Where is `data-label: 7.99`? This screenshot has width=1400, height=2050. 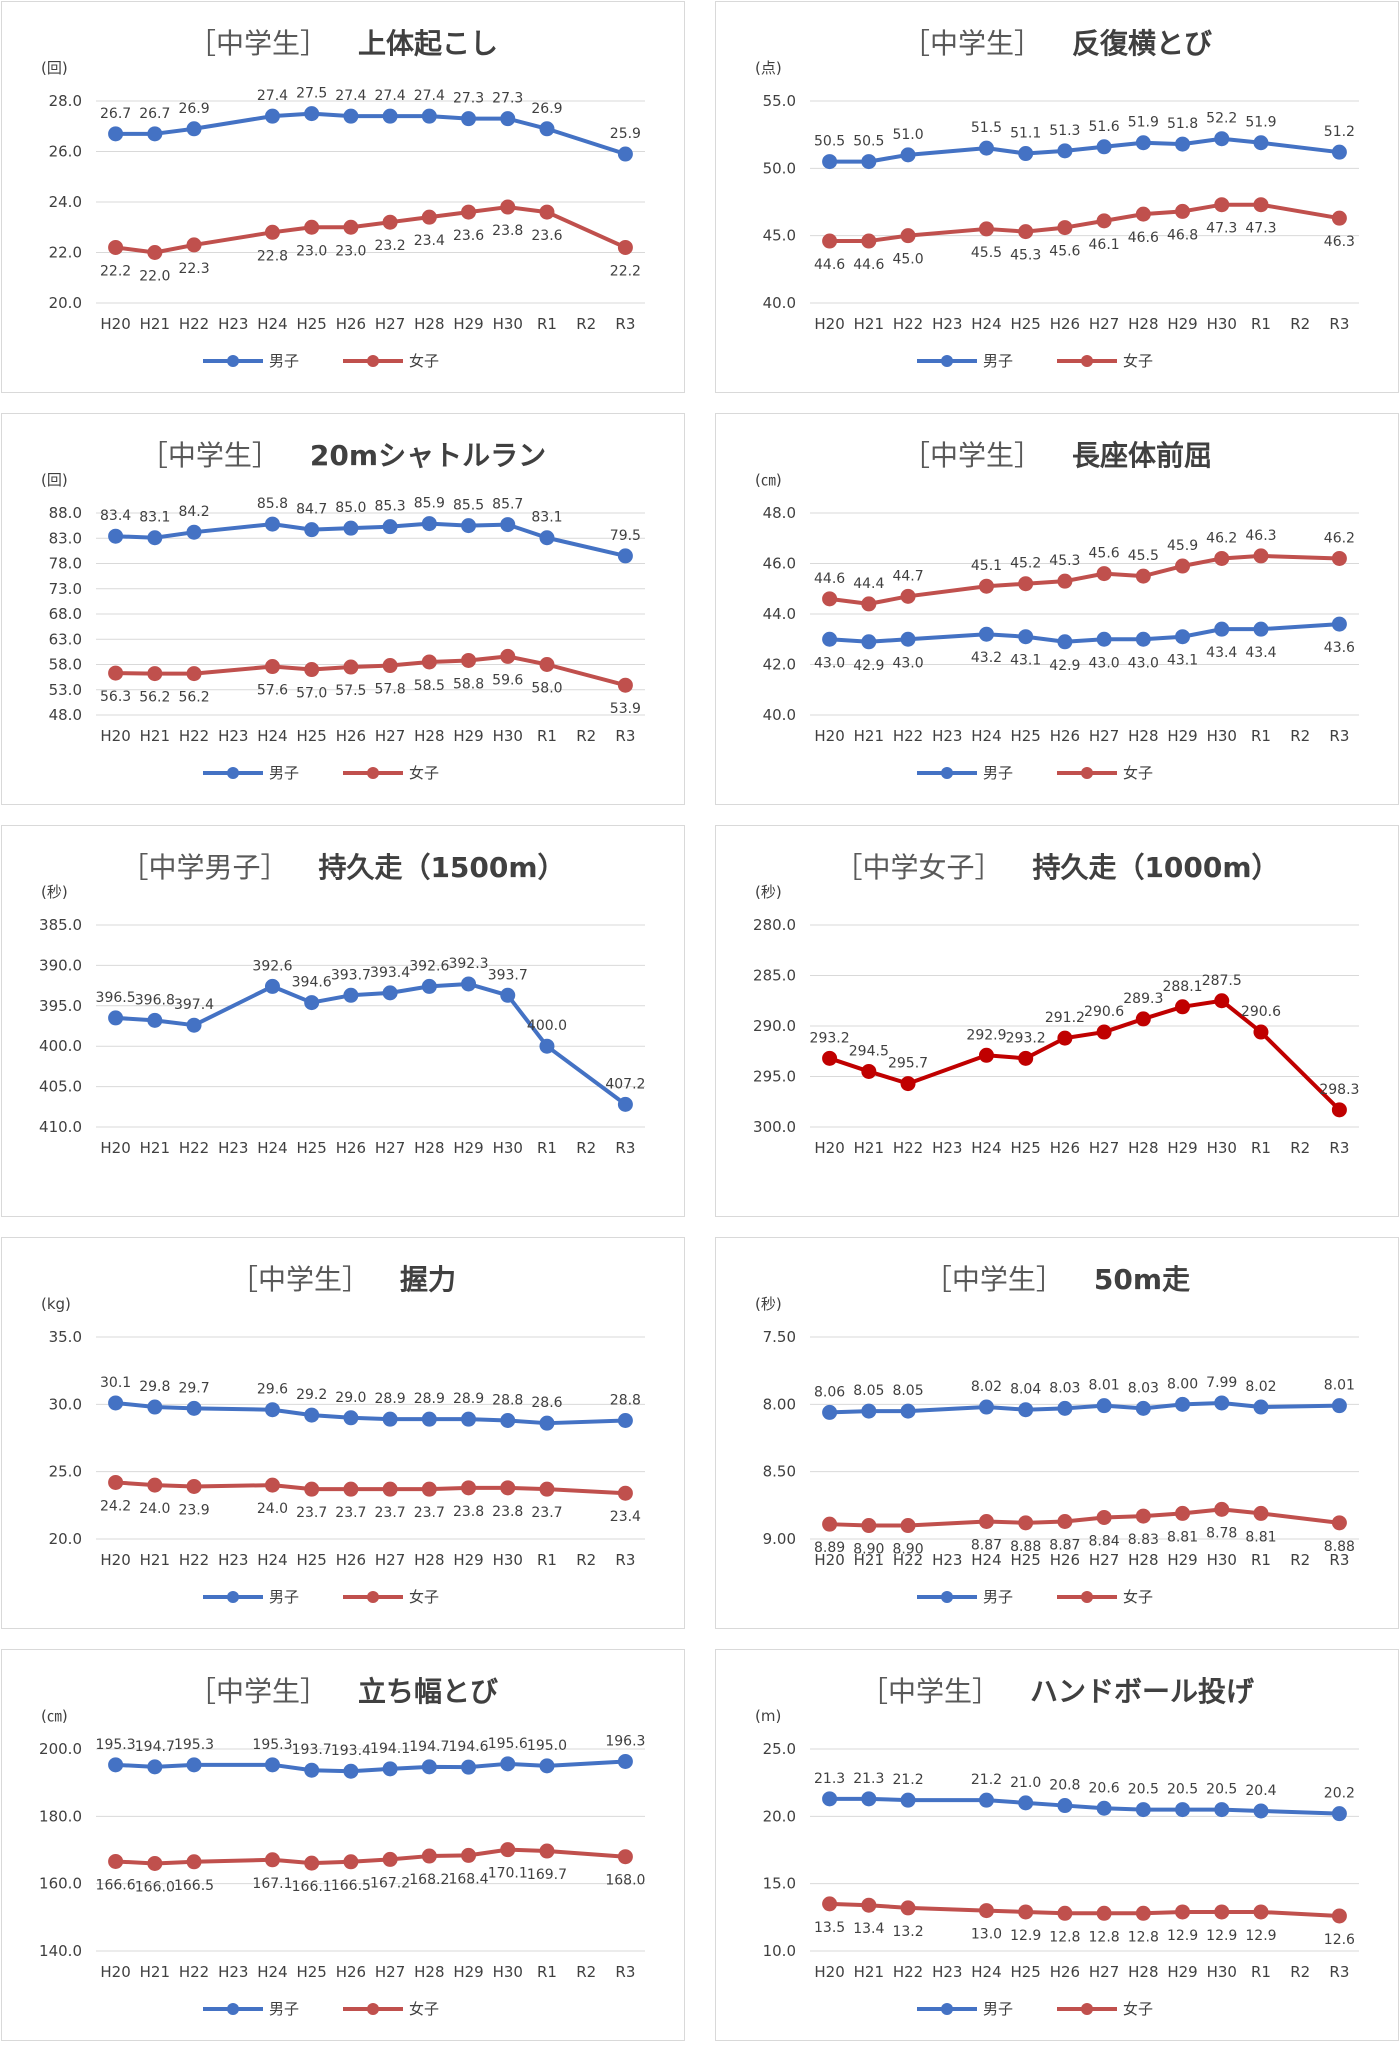 data-label: 7.99 is located at coordinates (1221, 1383).